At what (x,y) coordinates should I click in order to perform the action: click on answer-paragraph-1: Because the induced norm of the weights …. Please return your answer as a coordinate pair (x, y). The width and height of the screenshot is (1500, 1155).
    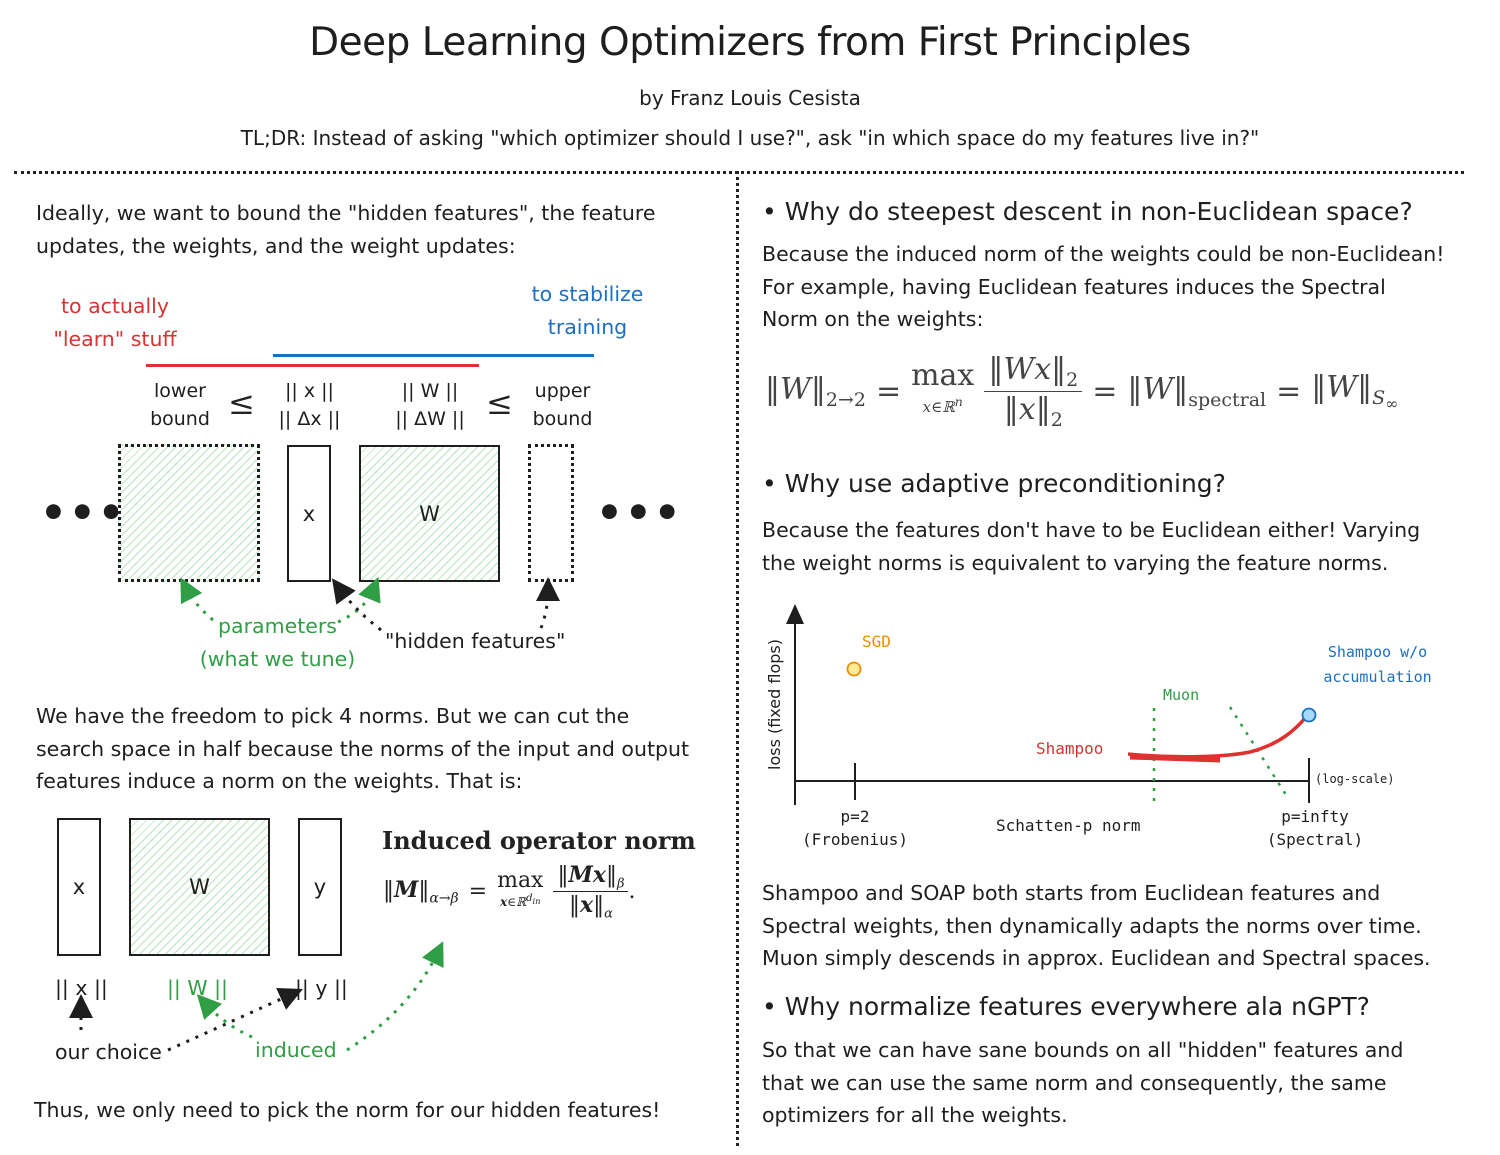
    Looking at the image, I should click on (1103, 287).